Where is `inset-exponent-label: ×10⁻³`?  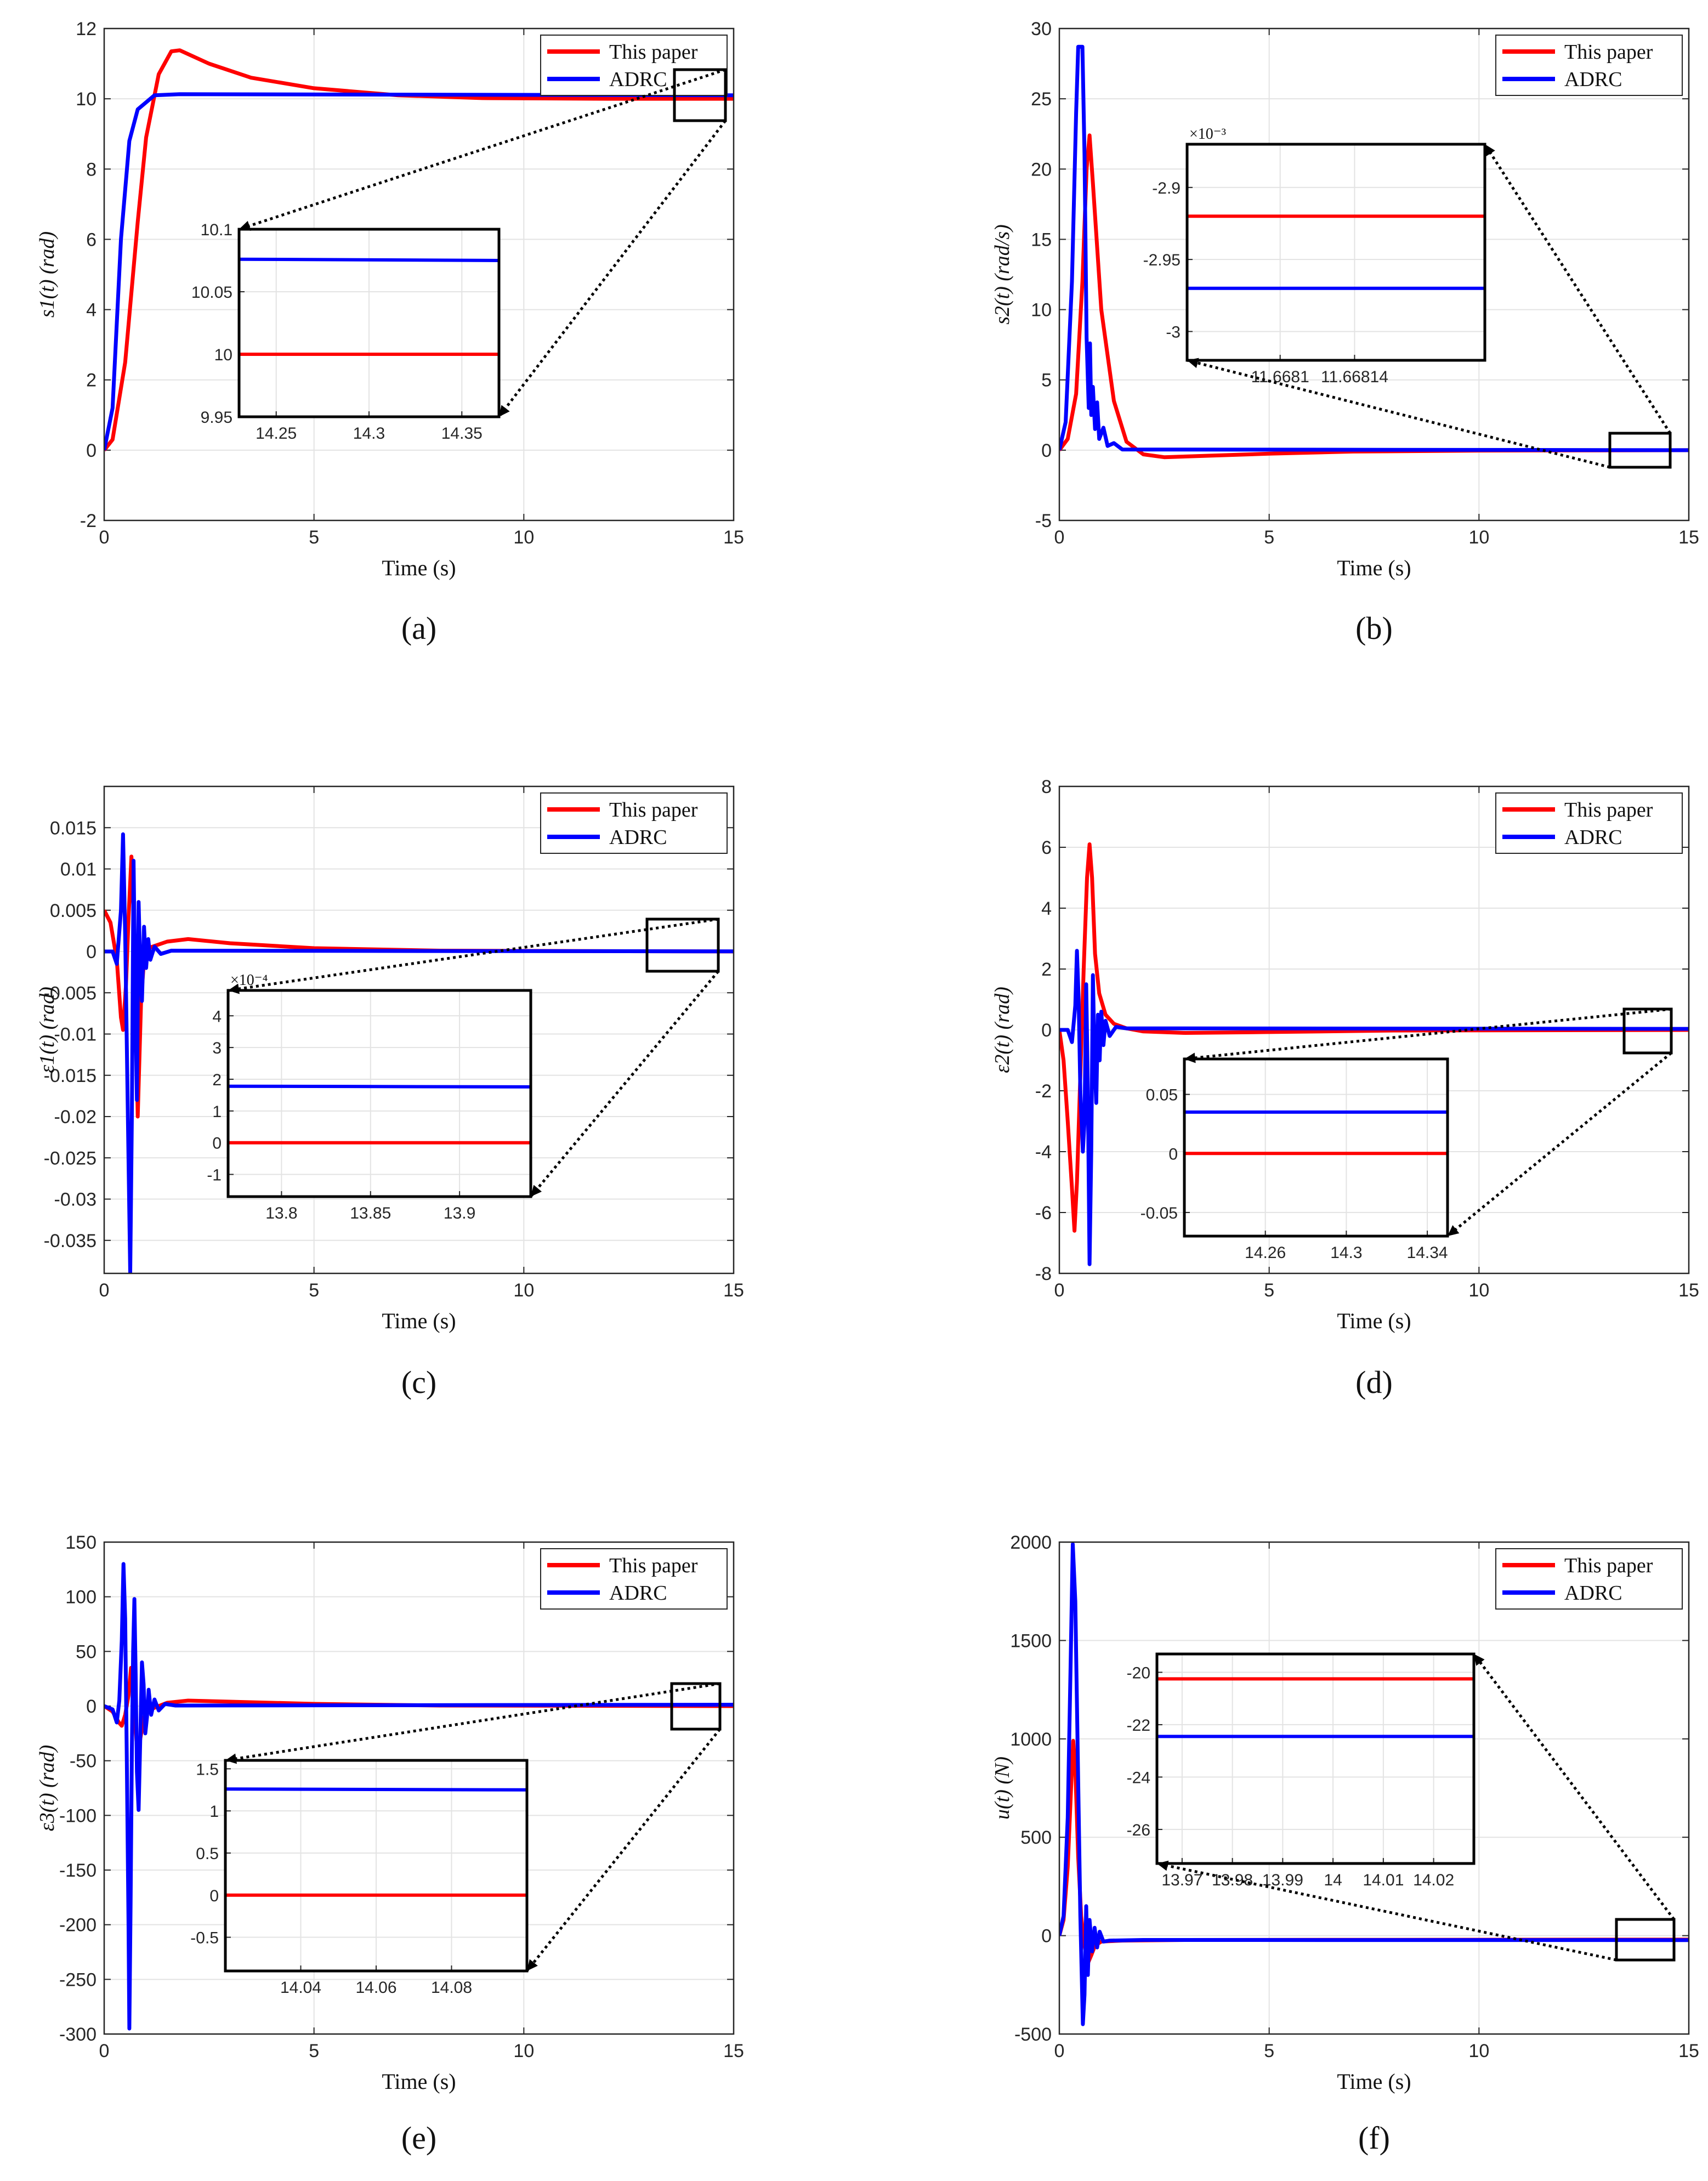 inset-exponent-label: ×10⁻³ is located at coordinates (1207, 134).